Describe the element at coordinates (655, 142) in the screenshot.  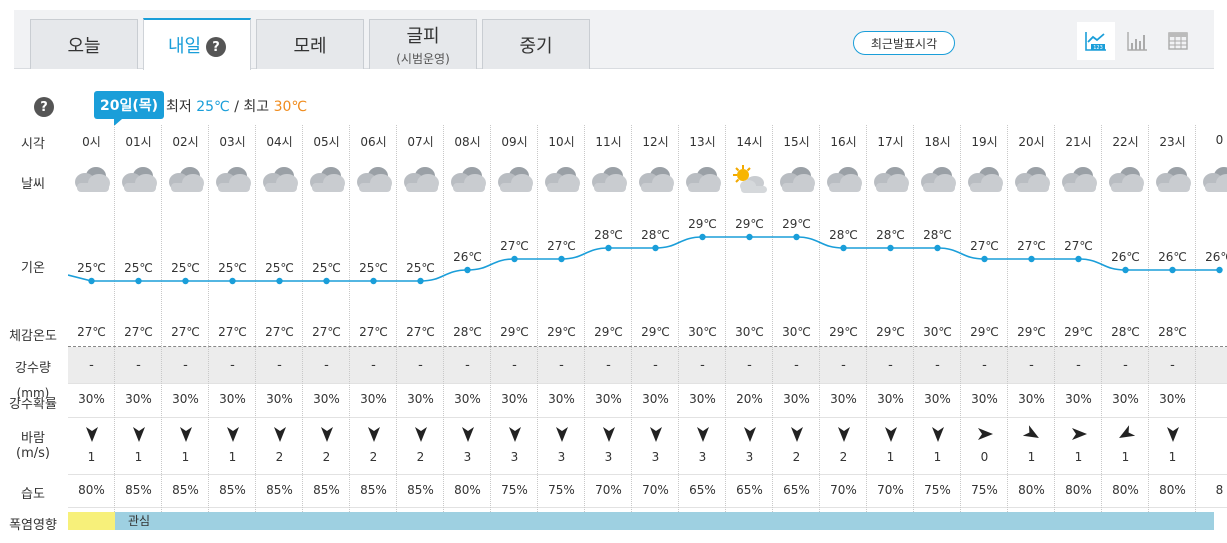
I see `hour-time: 12시` at that location.